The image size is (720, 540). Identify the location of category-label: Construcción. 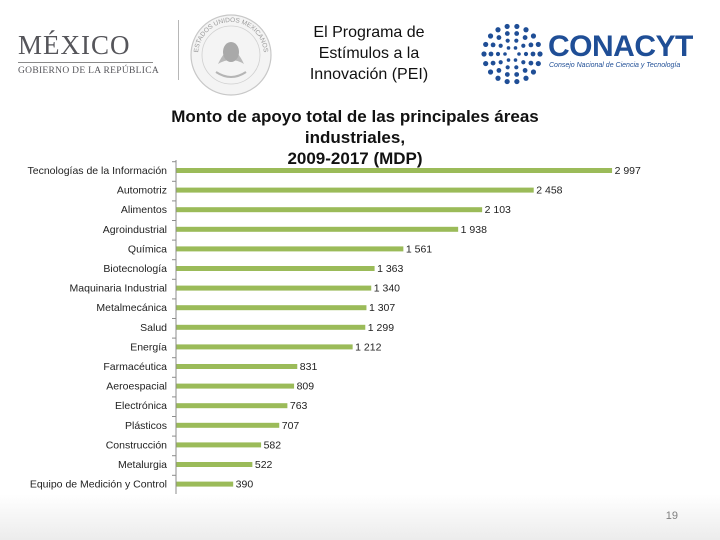
(136, 445).